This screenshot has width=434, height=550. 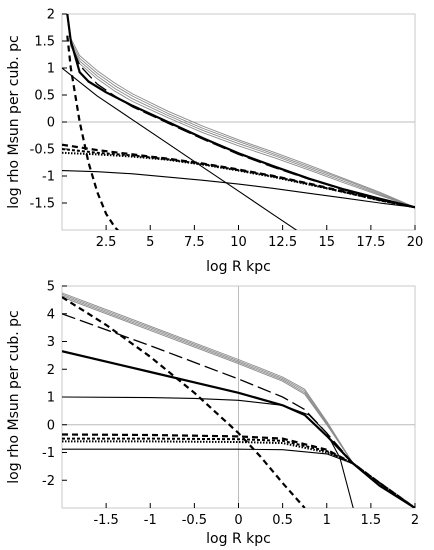 I want to click on x-tick-label: 10, so click(x=238, y=242).